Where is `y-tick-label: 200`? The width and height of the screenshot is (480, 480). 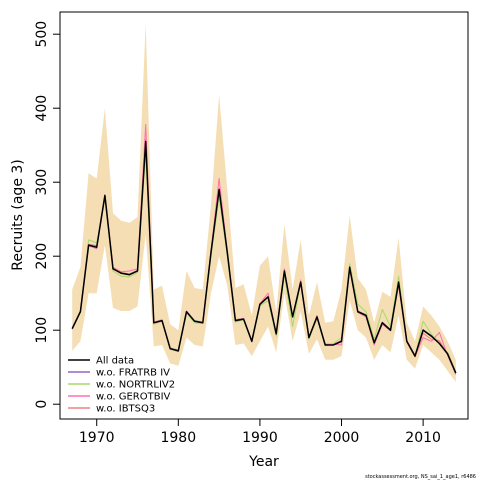
y-tick-label: 200 is located at coordinates (42, 256).